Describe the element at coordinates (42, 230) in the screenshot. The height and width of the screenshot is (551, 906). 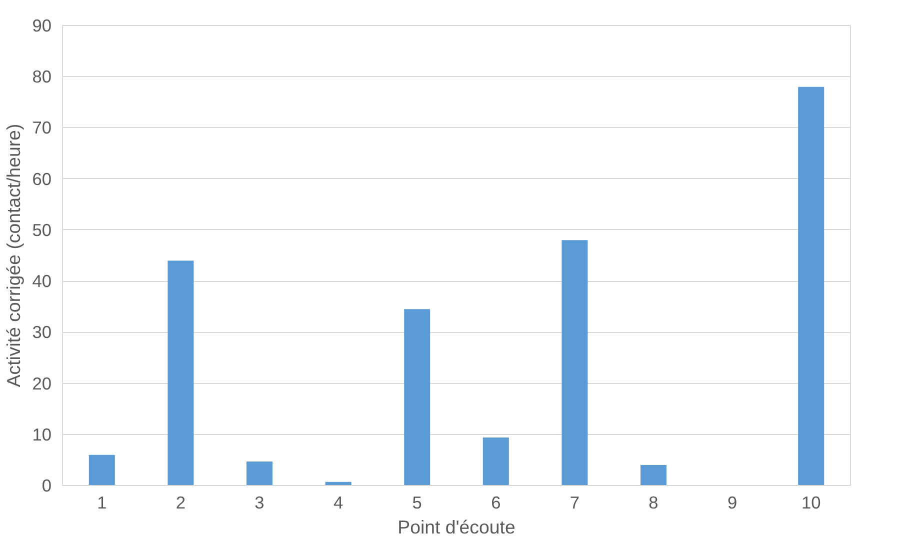
I see `y-tick-label: 50` at that location.